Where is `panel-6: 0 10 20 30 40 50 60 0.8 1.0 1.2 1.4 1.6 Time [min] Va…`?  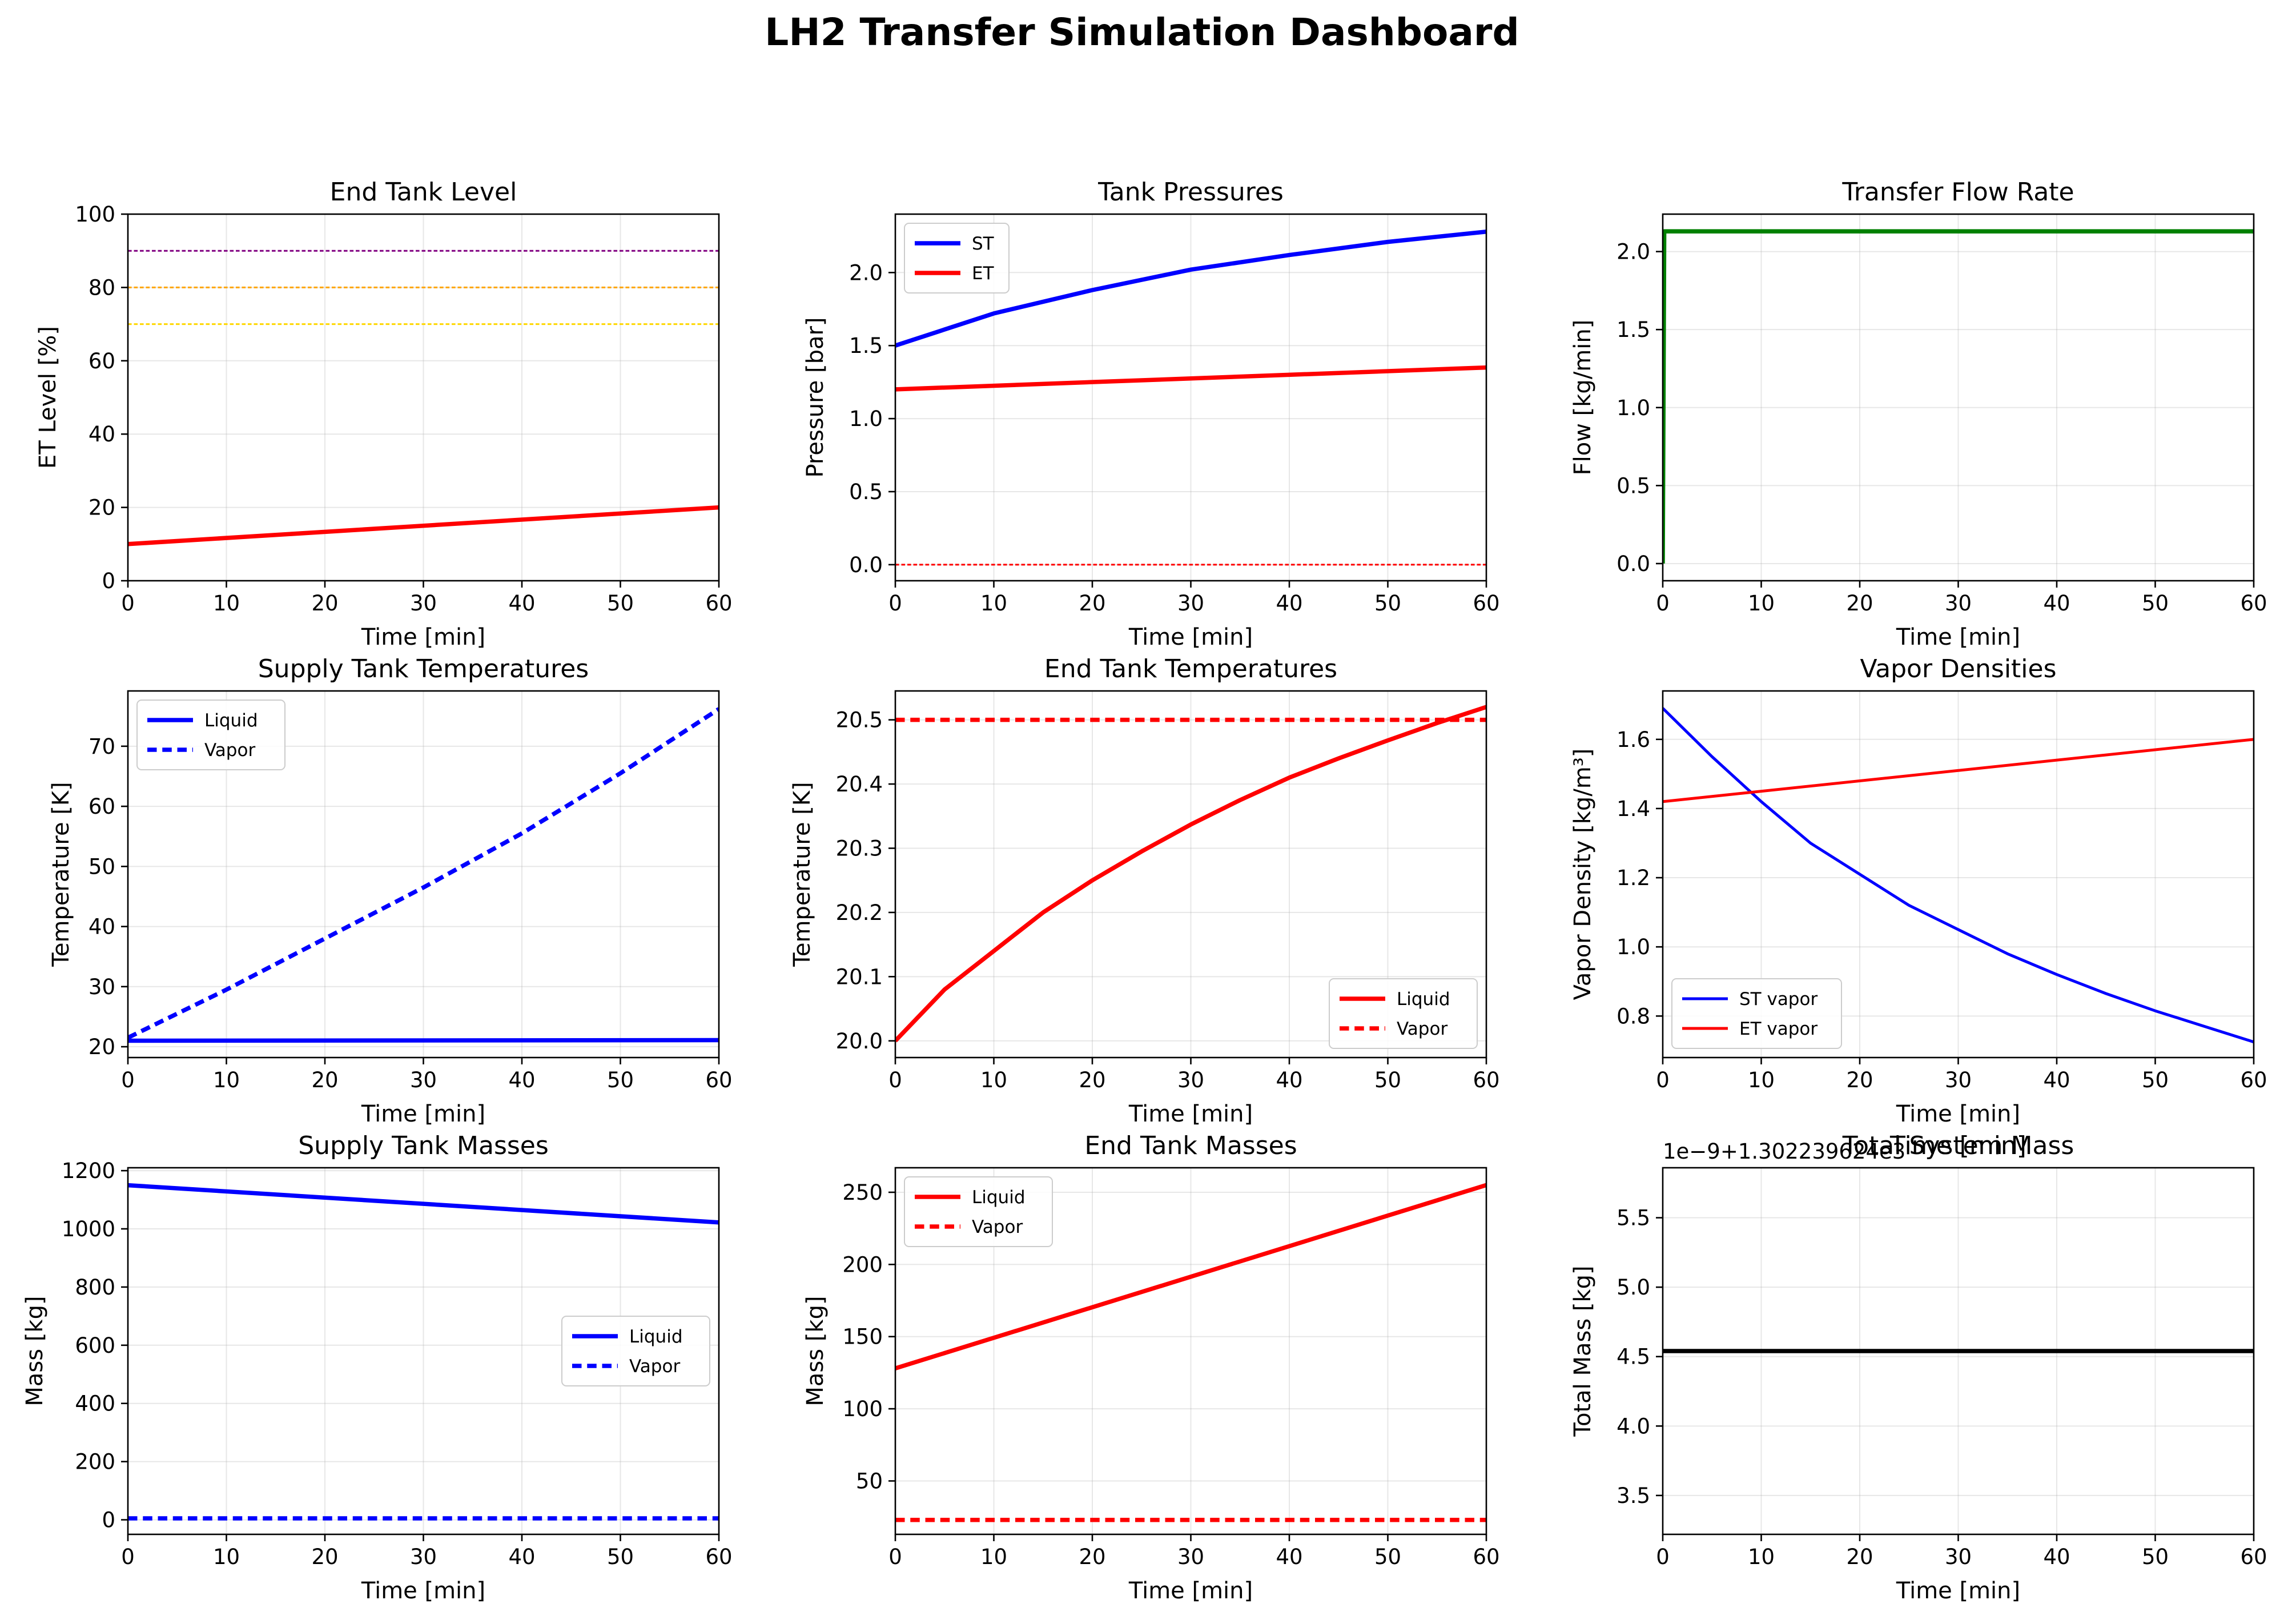
panel-6: 0 10 20 30 40 50 60 0.8 1.0 1.2 1.4 1.6 Time [min] Va… is located at coordinates (1918, 890).